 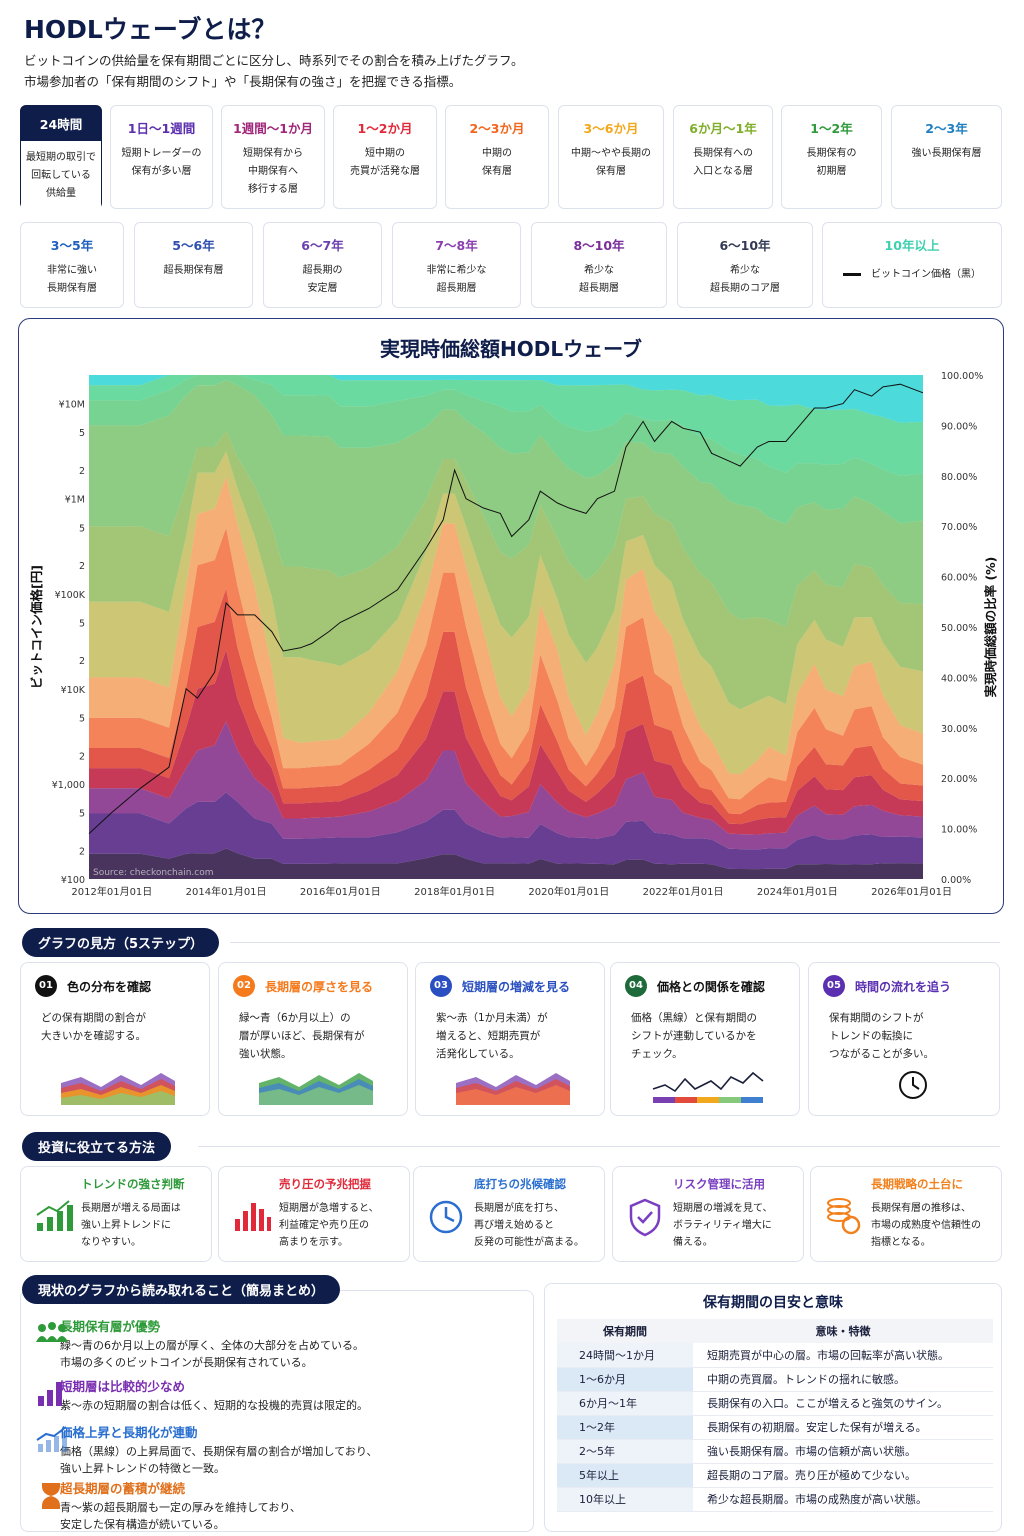 What do you see at coordinates (385, 157) in the screenshot?
I see `band-card: 1〜2か月 短中期の 売買が活発な層` at bounding box center [385, 157].